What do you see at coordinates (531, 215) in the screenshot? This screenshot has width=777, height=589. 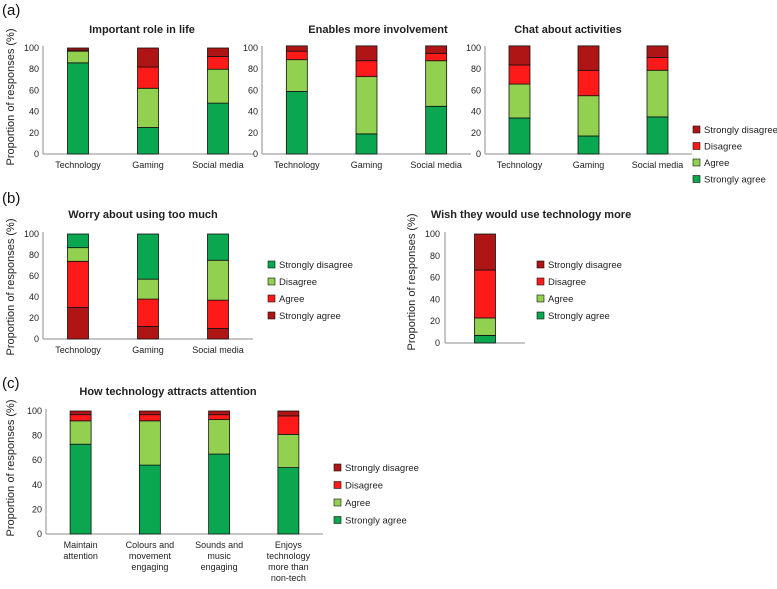 I see `chart-title: Wish they would use technology more` at bounding box center [531, 215].